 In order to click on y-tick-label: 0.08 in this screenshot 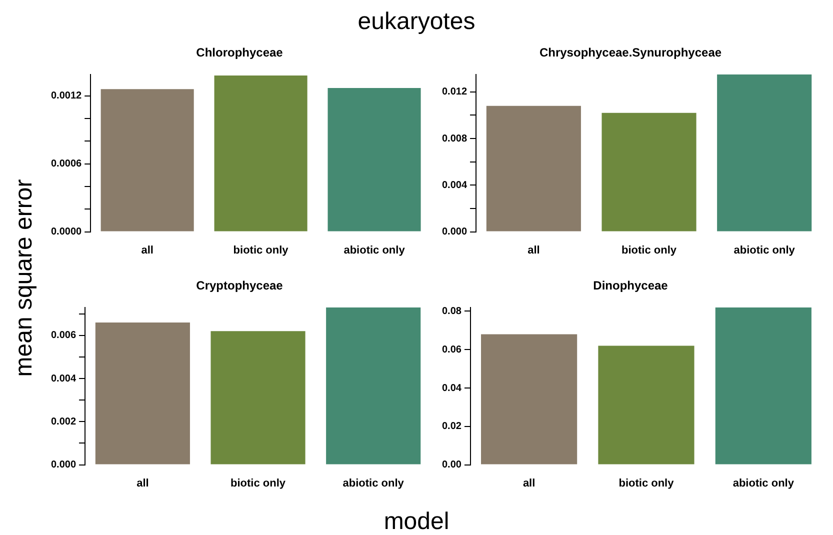, I will do `click(452, 311)`.